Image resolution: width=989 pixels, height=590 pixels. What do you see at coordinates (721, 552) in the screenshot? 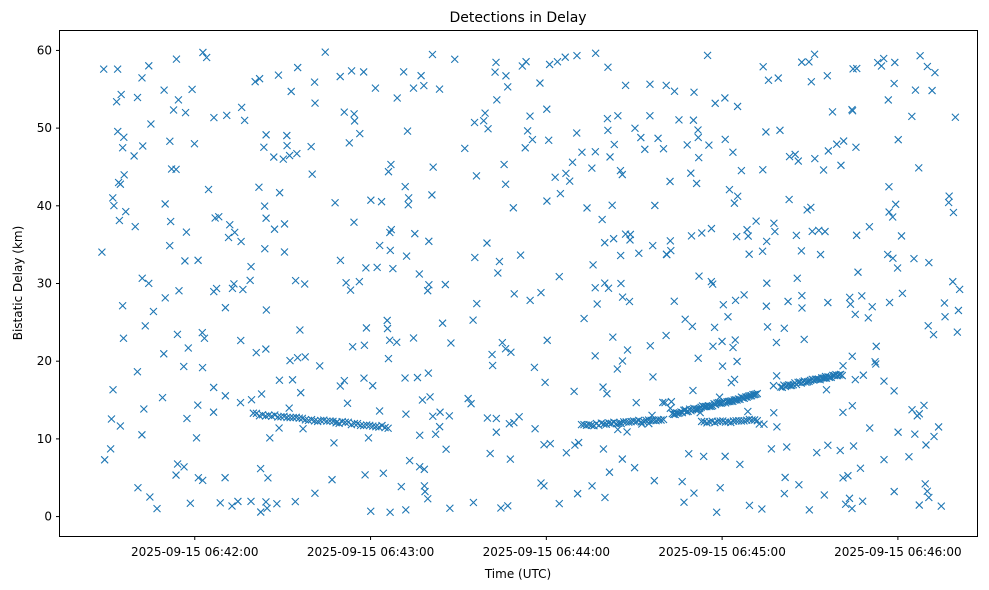
I see `x-tick-label: 2025-09-15 06:45:00` at bounding box center [721, 552].